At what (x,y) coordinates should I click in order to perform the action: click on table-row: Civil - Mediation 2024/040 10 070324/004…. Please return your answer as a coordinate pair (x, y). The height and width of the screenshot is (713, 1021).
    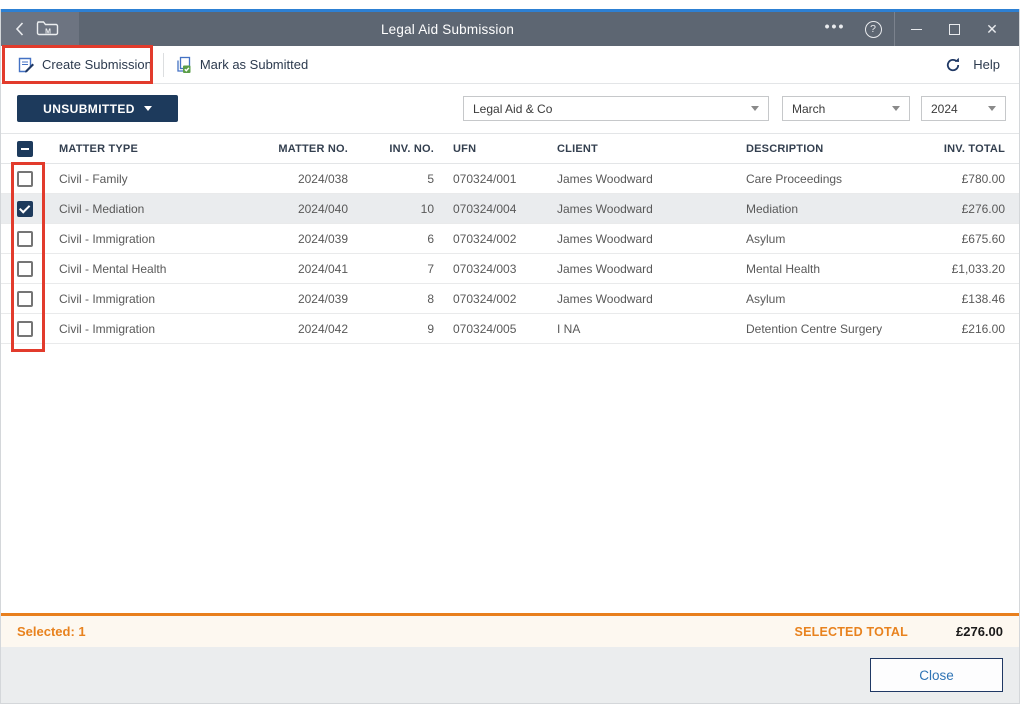
    Looking at the image, I should click on (510, 209).